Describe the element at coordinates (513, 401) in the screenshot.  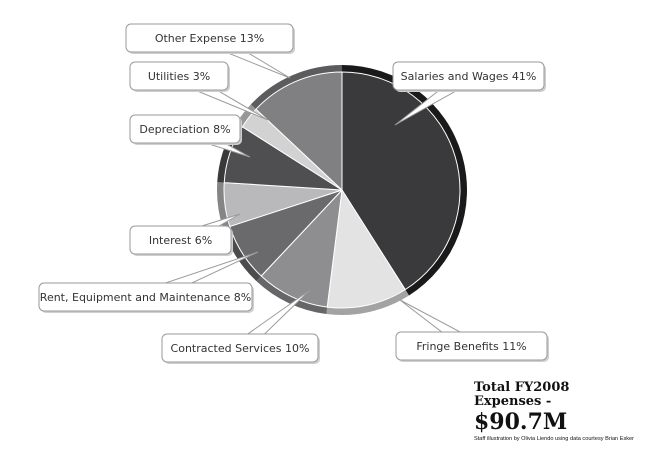
I see `caption-title-line2: Expenses -` at that location.